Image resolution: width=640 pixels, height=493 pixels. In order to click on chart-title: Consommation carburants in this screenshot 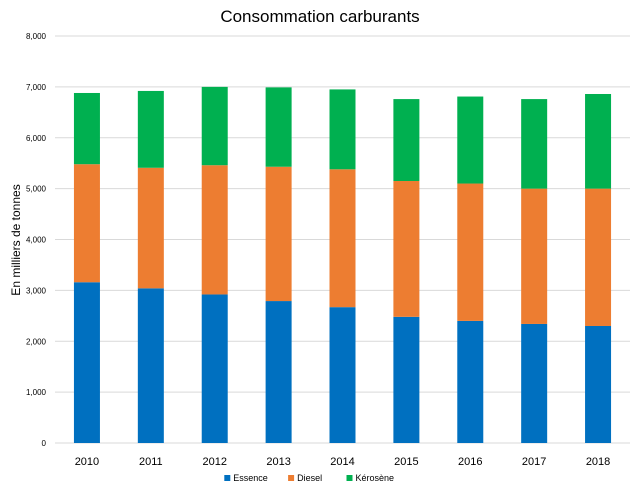, I will do `click(319, 16)`.